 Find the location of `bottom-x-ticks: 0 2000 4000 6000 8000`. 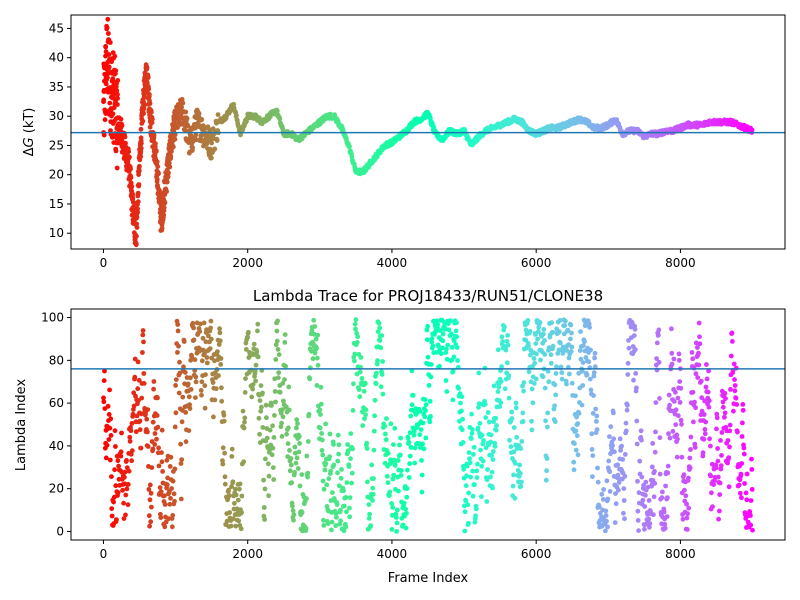

bottom-x-ticks: 0 2000 4000 6000 8000 is located at coordinates (398, 550).